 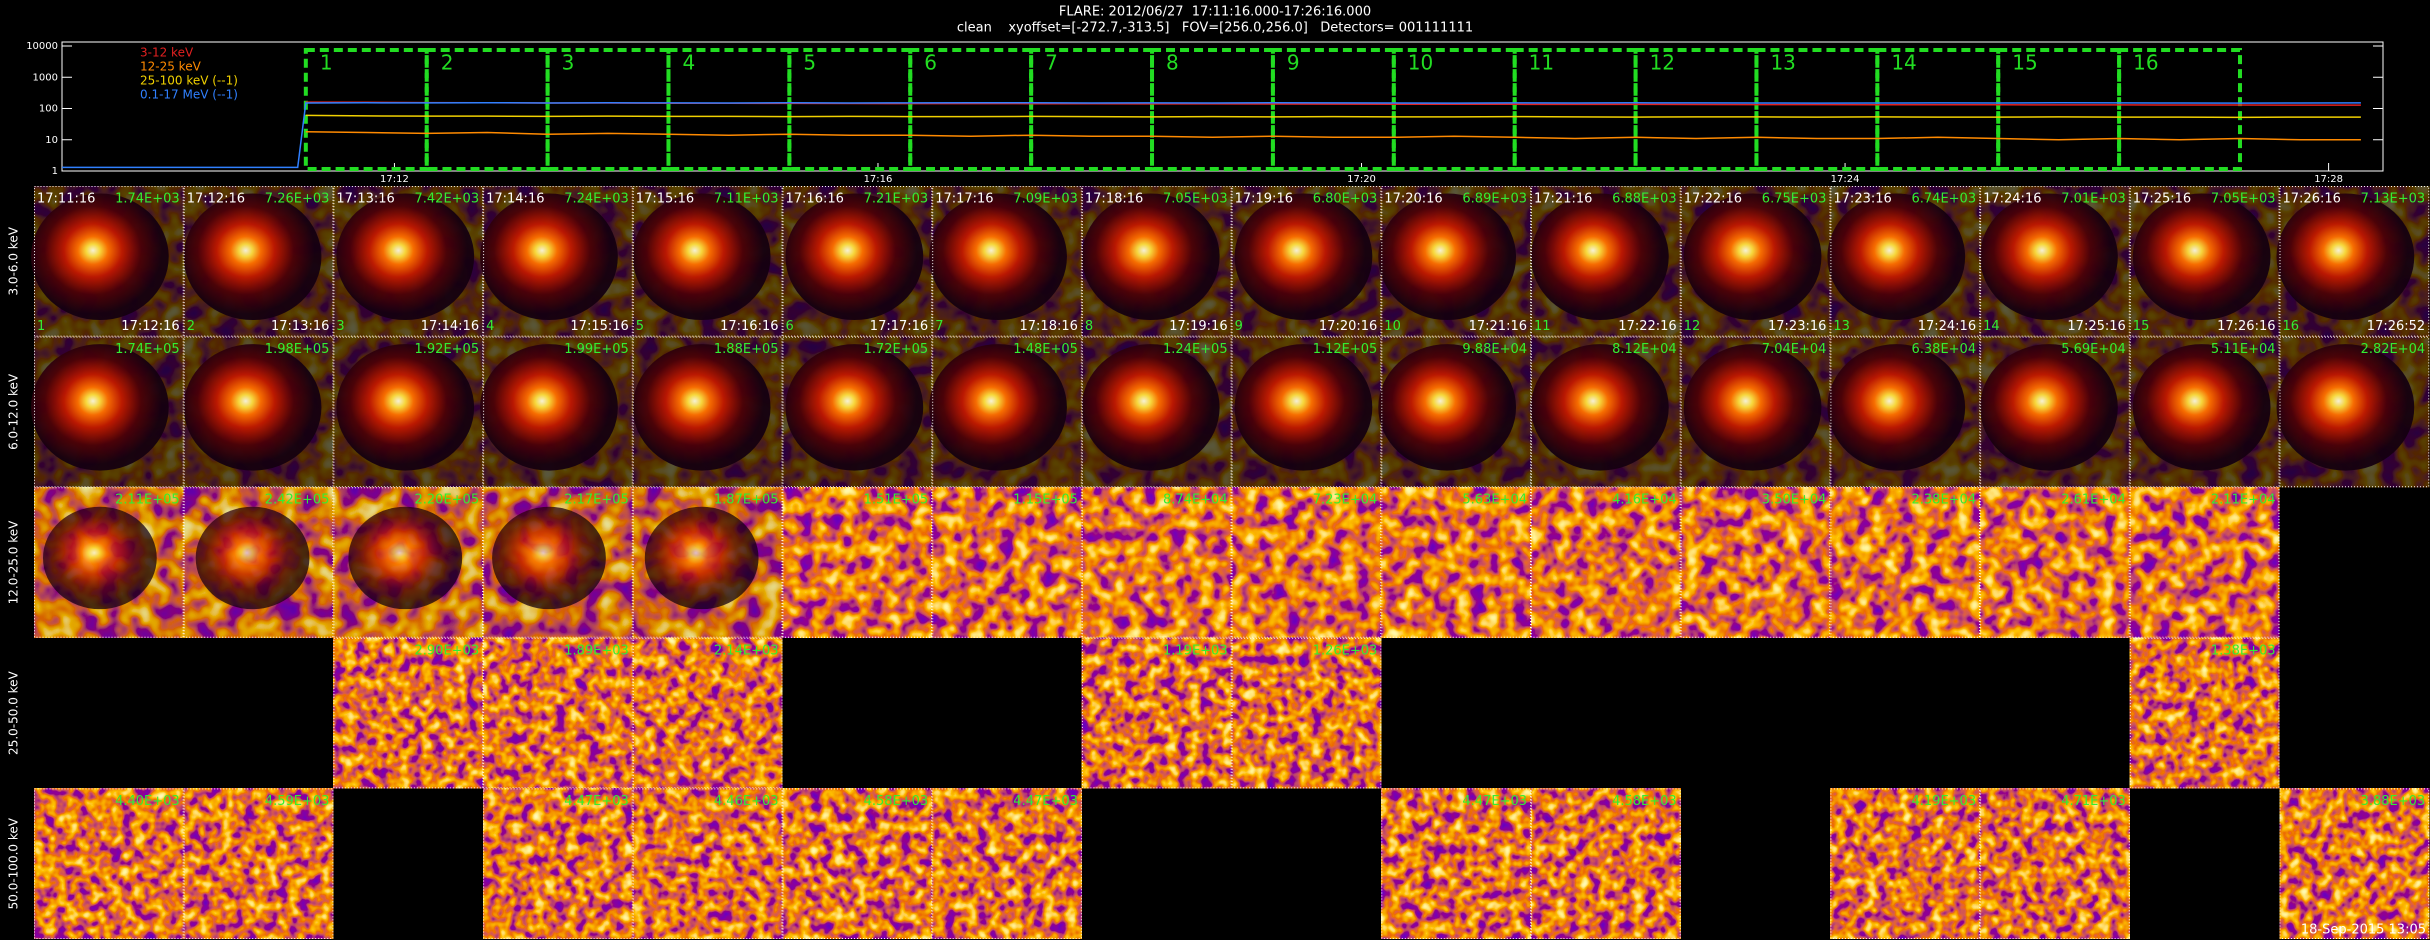 I want to click on image-panel: 8.74E+04, so click(x=1156, y=562).